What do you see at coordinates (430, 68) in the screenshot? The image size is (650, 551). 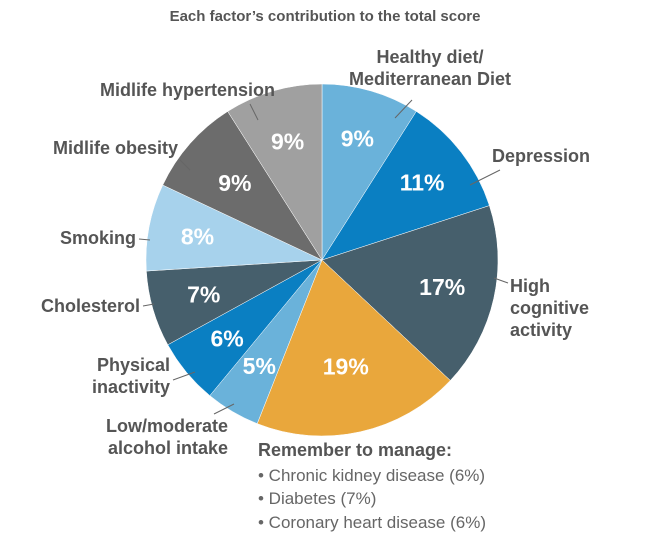 I see `slice-category-label: Healthy diet/Mediterranean Diet` at bounding box center [430, 68].